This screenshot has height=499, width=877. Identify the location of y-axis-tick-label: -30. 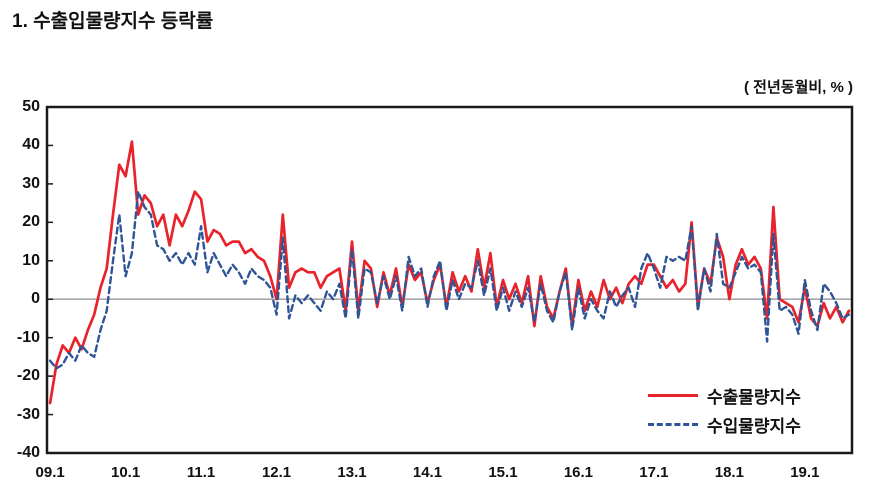
(28, 414).